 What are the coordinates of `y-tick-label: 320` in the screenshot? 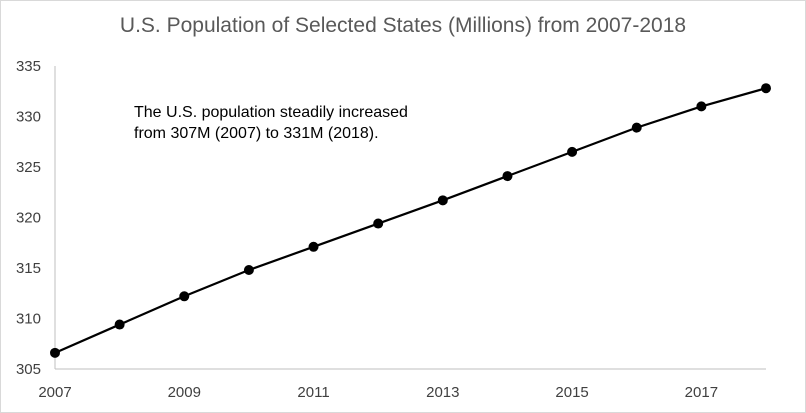 It's located at (28, 218).